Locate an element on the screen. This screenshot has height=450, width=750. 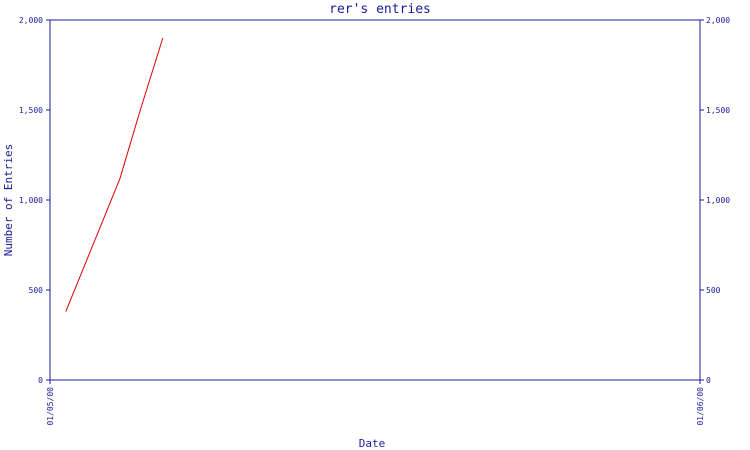
y-axis-label: Number of Entries is located at coordinates (8, 200).